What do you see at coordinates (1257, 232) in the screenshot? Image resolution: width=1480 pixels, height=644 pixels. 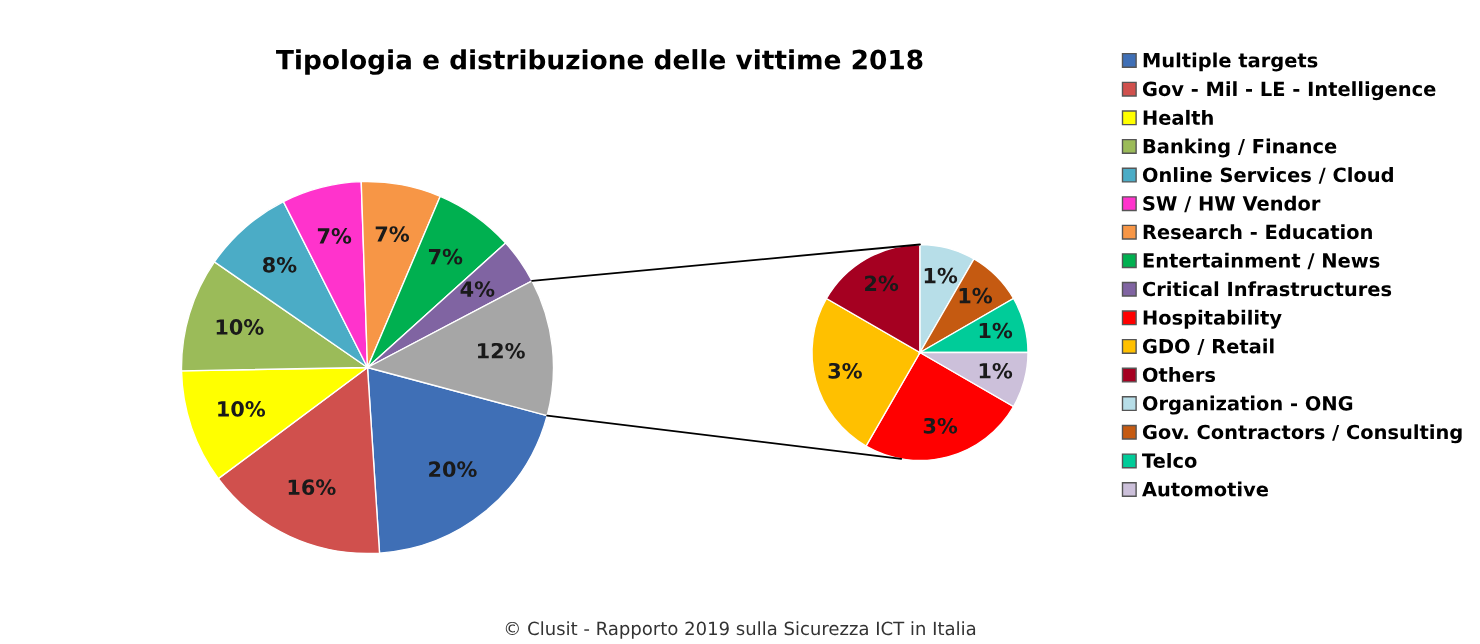 I see `legend-label: Research - Education` at bounding box center [1257, 232].